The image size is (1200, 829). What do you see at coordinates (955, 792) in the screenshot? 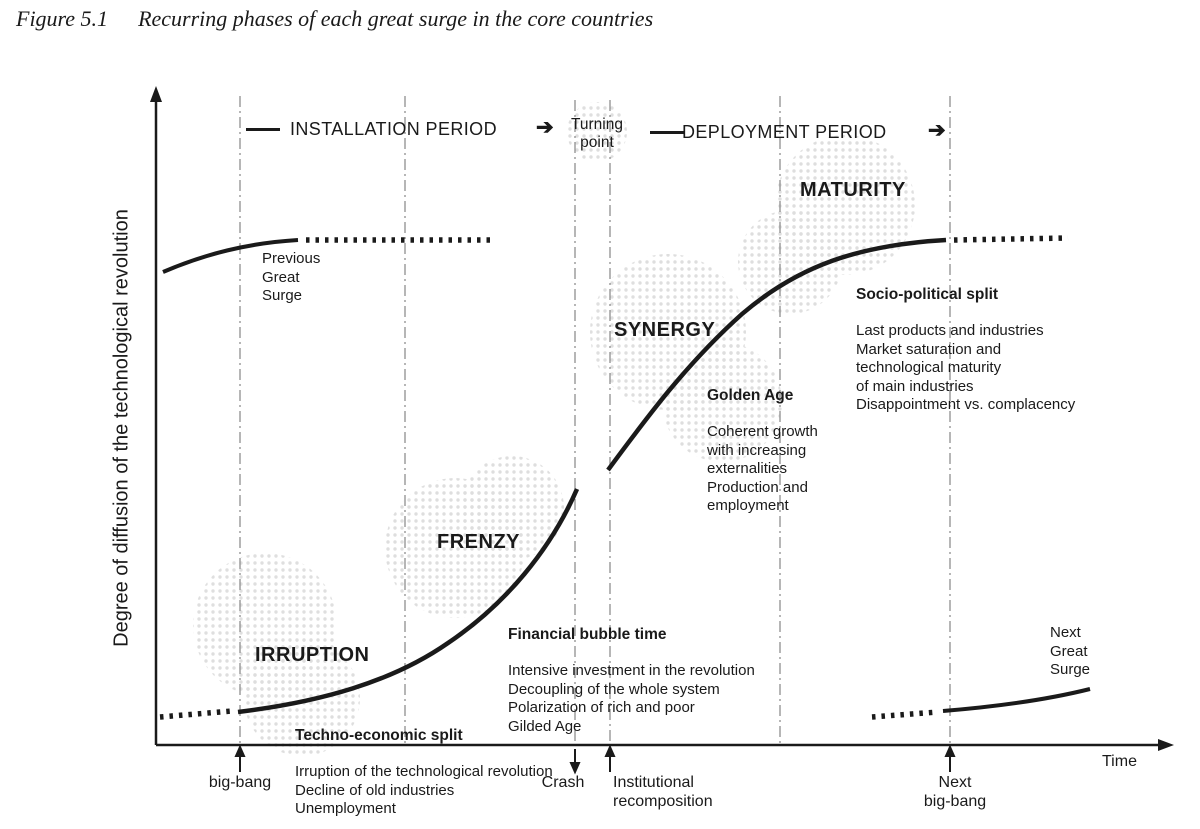
I see `next-big-bang-label: Next big-bang` at bounding box center [955, 792].